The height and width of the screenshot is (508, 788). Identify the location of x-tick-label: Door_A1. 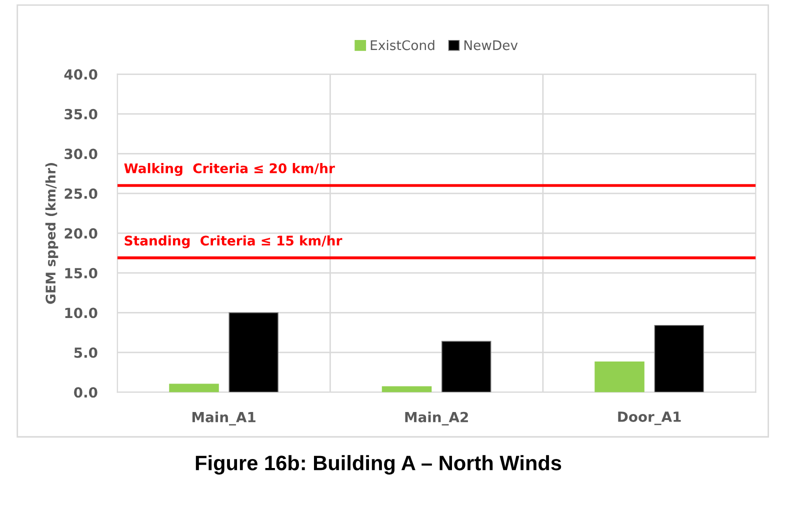
(649, 419).